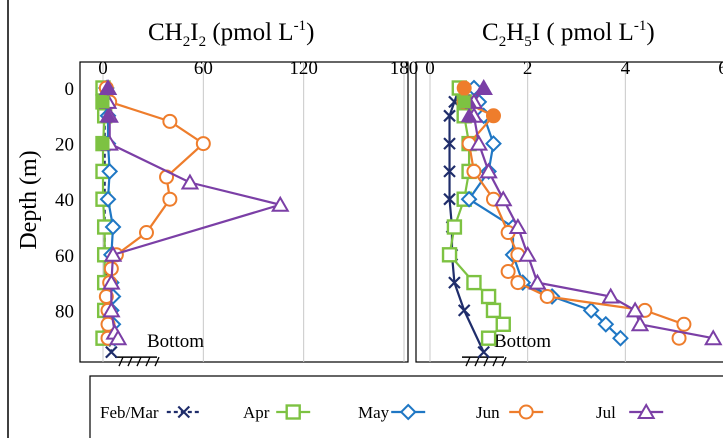 The height and width of the screenshot is (438, 723). What do you see at coordinates (165, 32) in the screenshot?
I see `left-title-part-a: CH` at bounding box center [165, 32].